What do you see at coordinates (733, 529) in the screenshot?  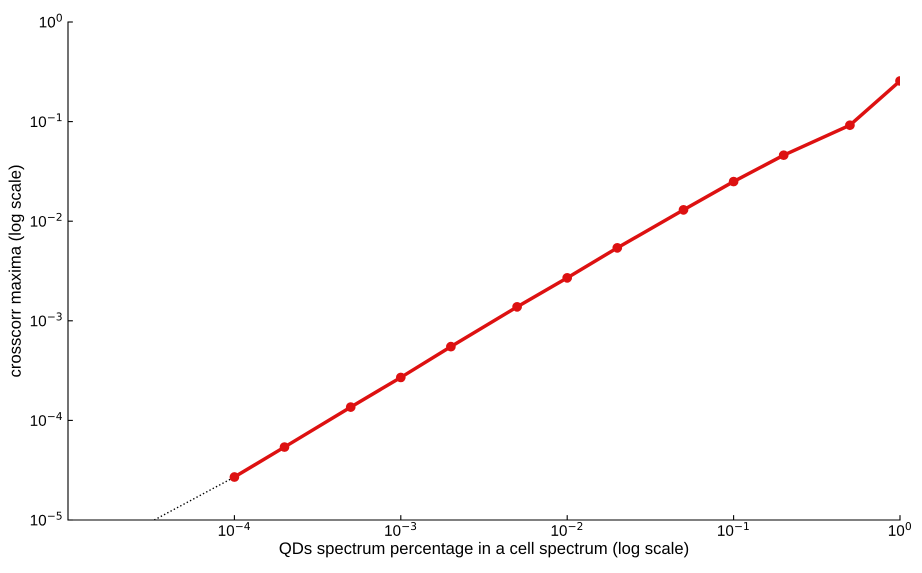 I see `x-tick-label: 10$^{−1}$` at bounding box center [733, 529].